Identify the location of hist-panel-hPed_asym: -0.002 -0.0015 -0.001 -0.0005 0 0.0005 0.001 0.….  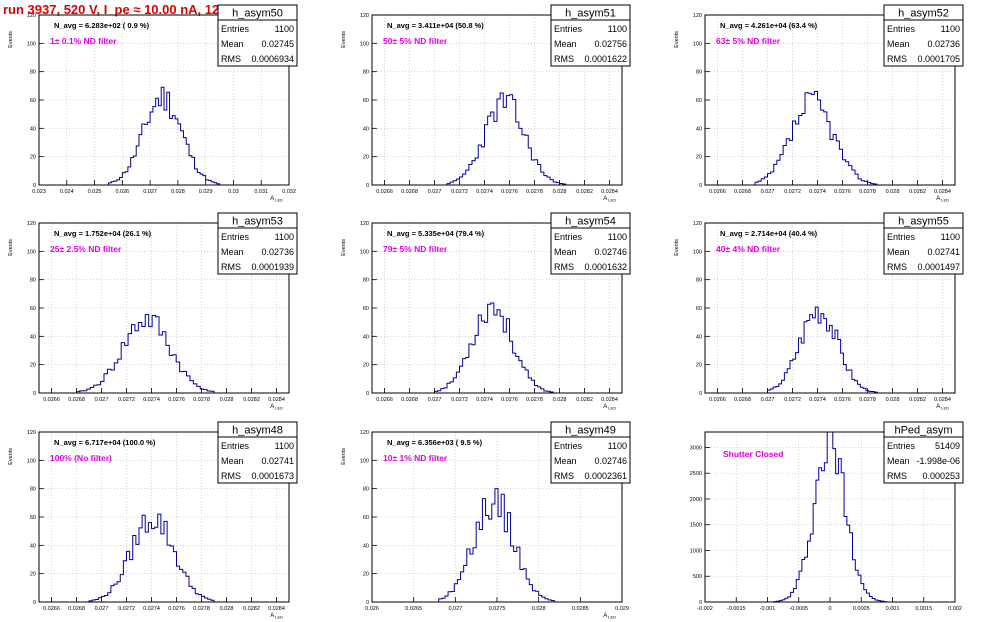
(827, 516).